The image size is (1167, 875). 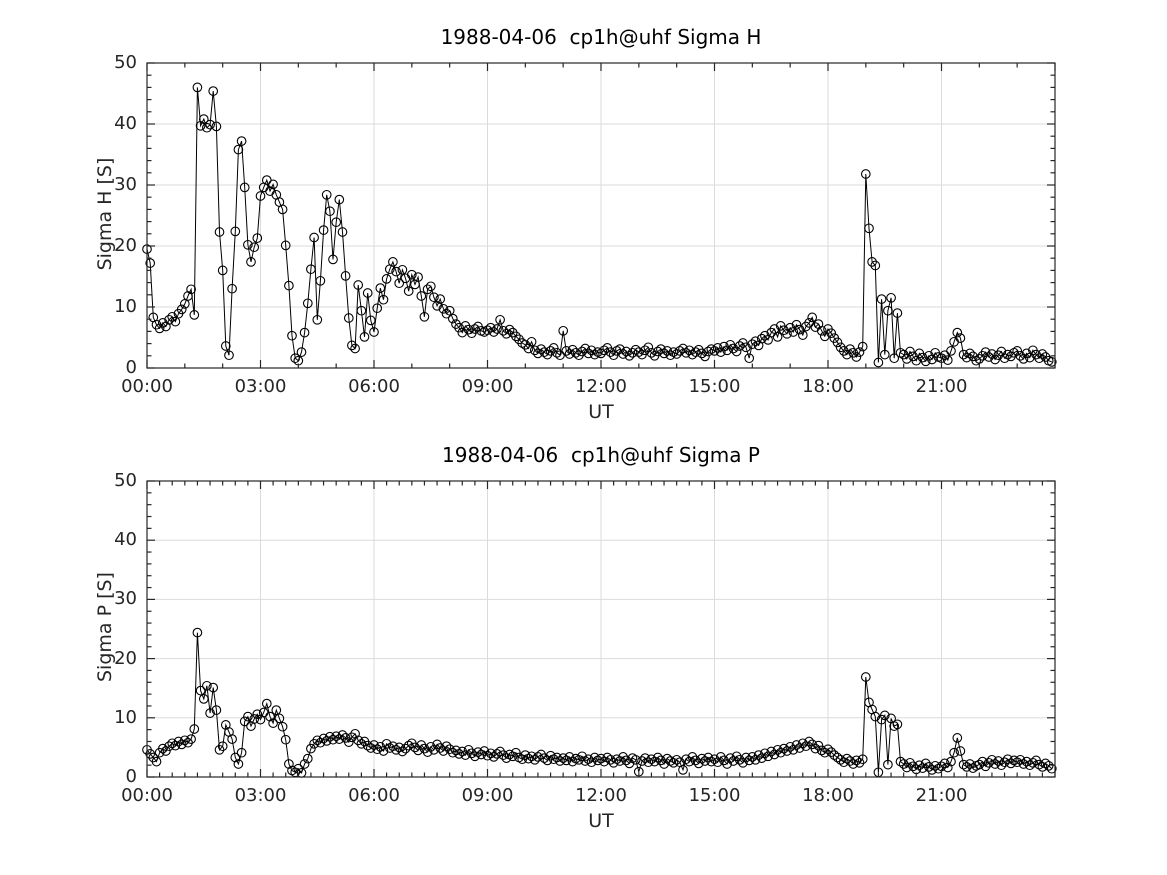 What do you see at coordinates (125, 306) in the screenshot?
I see `sigma-h-ytick-10: 10` at bounding box center [125, 306].